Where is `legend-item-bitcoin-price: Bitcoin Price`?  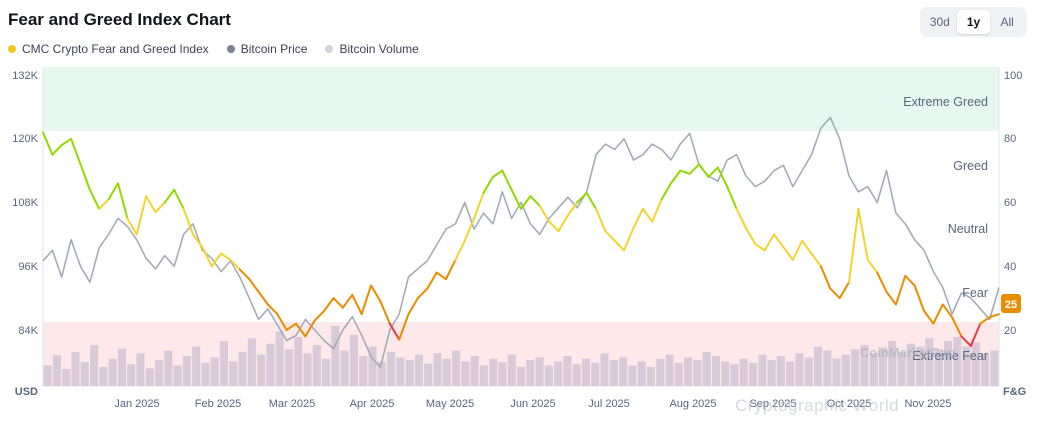 legend-item-bitcoin-price: Bitcoin Price is located at coordinates (266, 49).